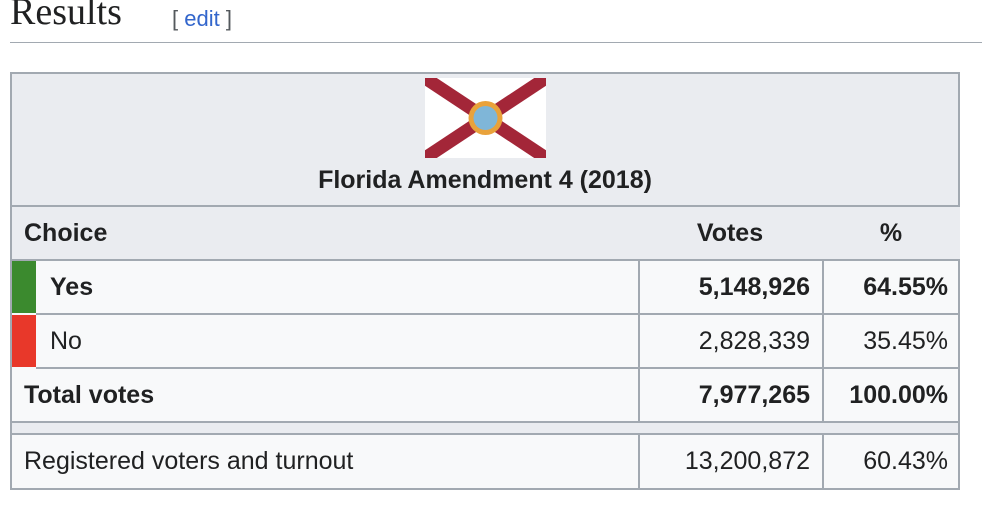  Describe the element at coordinates (228, 18) in the screenshot. I see `bracket: ]` at that location.